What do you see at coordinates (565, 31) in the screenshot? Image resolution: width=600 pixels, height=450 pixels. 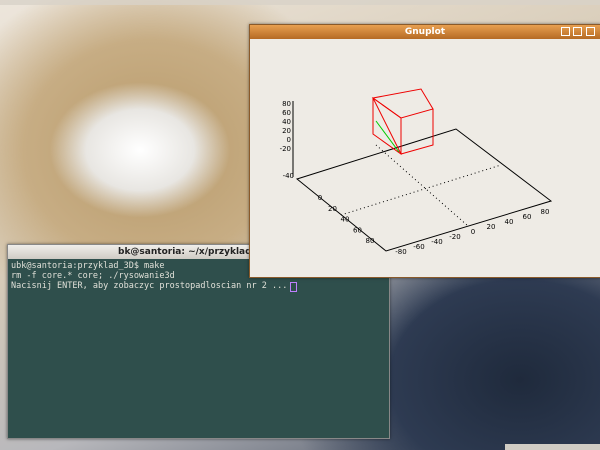 I see `minimize-button` at bounding box center [565, 31].